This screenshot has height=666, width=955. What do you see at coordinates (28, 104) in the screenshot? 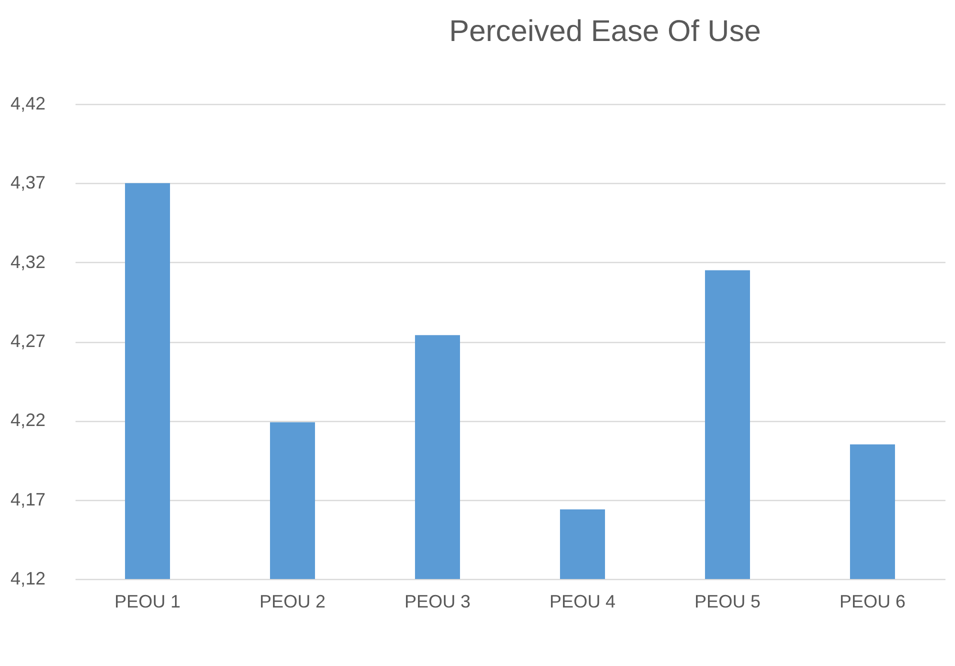
I see `y-tick-label: 4,42` at bounding box center [28, 104].